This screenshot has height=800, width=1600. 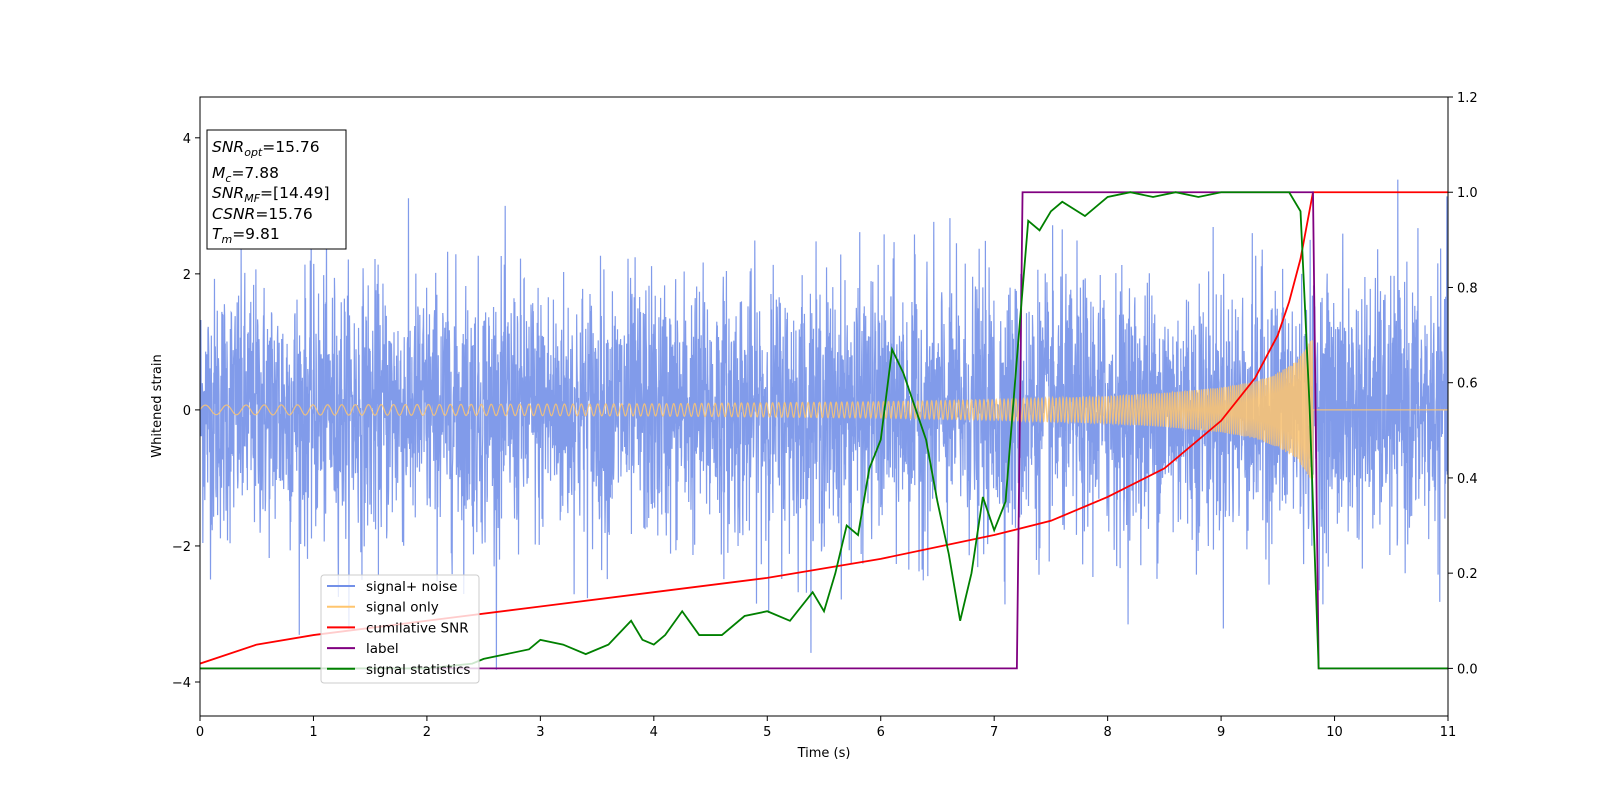 I want to click on legend-frame, so click(x=400, y=629).